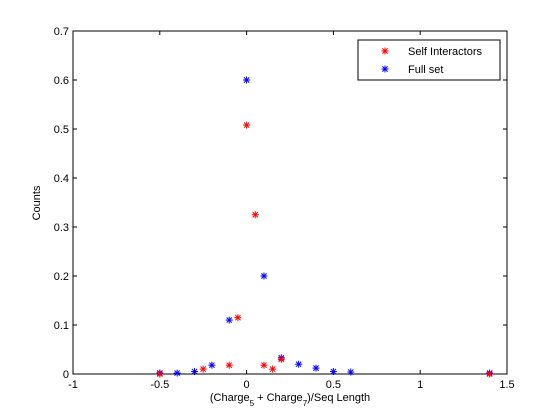 The width and height of the screenshot is (560, 420). Describe the element at coordinates (425, 70) in the screenshot. I see `legend-label-full-set: Full set` at that location.